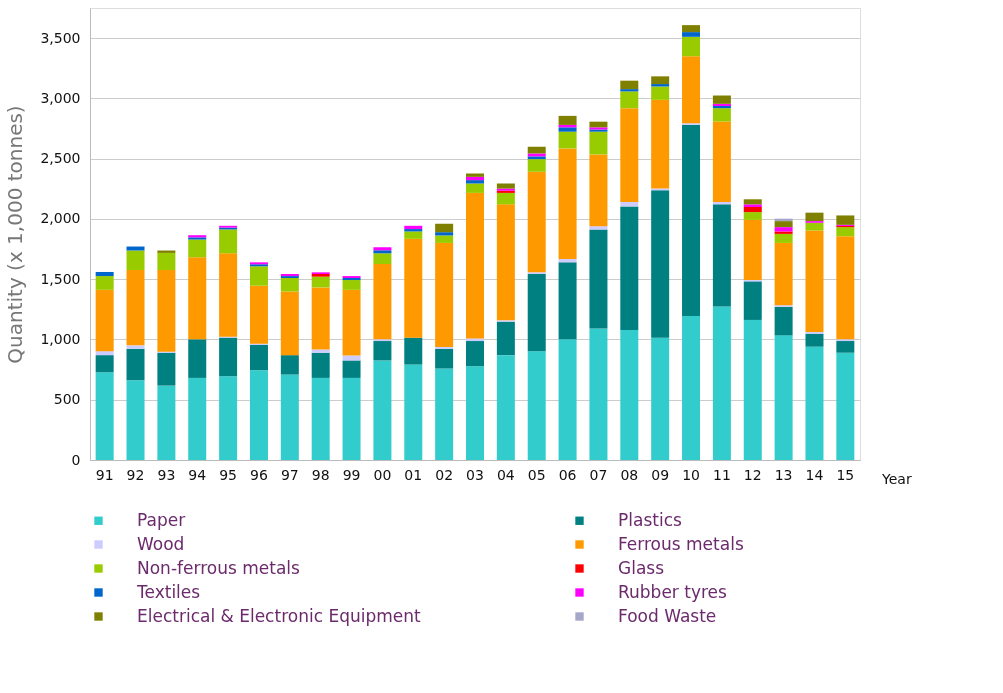 This screenshot has height=693, width=1003. What do you see at coordinates (896, 479) in the screenshot?
I see `x-axis-title: Year` at bounding box center [896, 479].